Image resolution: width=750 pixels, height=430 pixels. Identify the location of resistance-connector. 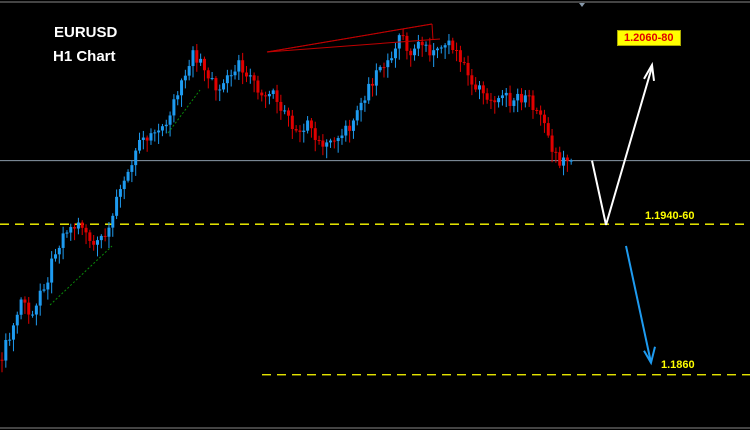
(432, 32).